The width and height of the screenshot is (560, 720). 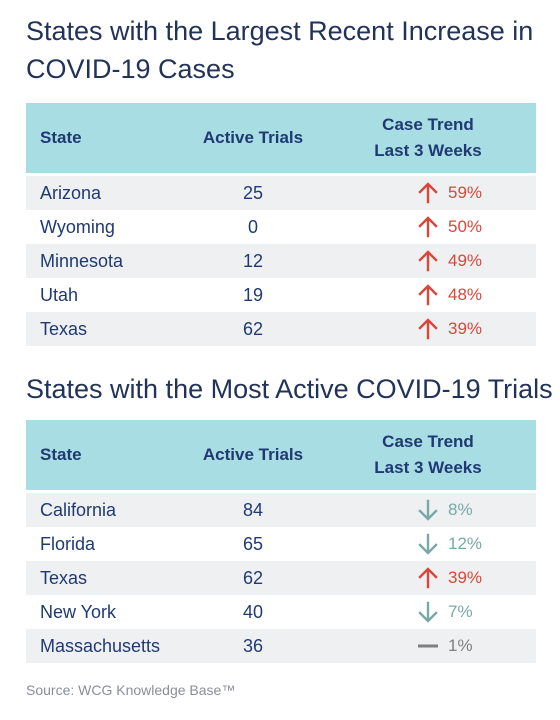 I want to click on case-trend: 49%, so click(x=450, y=261).